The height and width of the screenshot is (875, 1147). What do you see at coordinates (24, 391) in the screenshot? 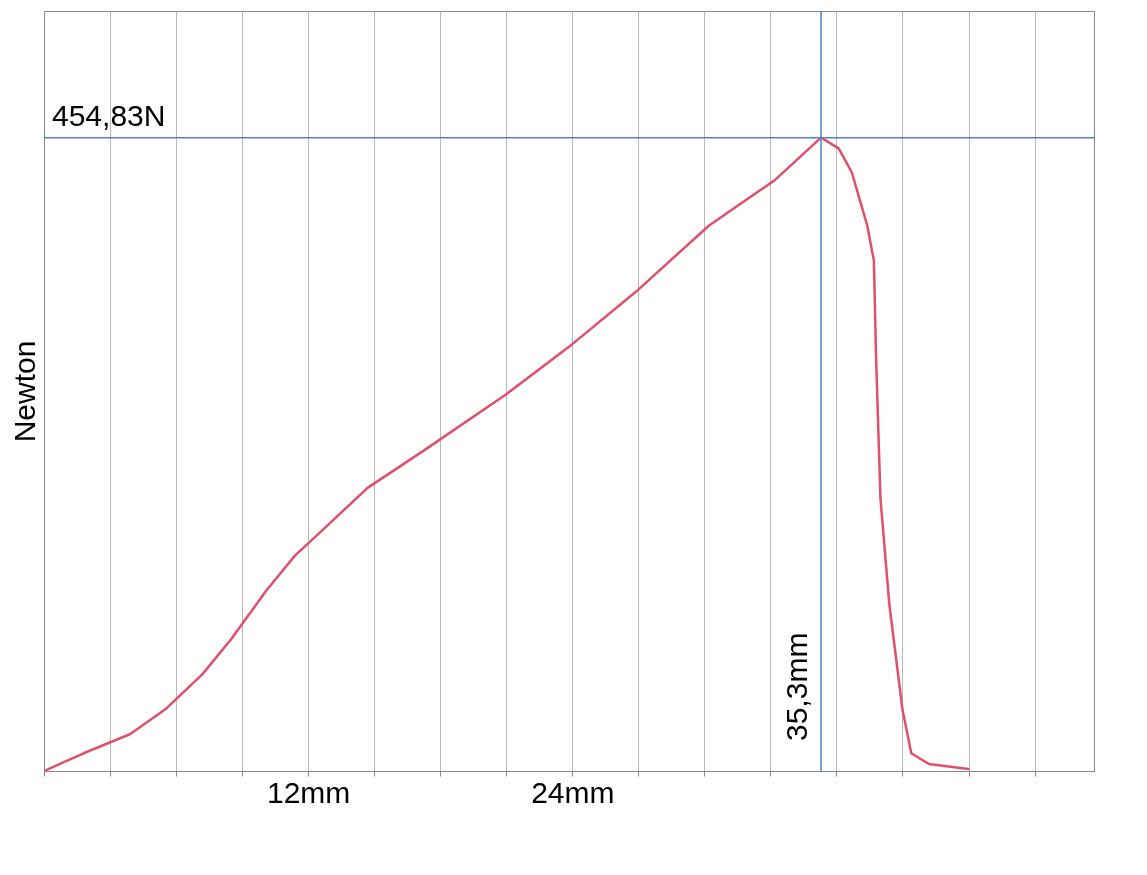
I see `y-axis-title: Newton` at bounding box center [24, 391].